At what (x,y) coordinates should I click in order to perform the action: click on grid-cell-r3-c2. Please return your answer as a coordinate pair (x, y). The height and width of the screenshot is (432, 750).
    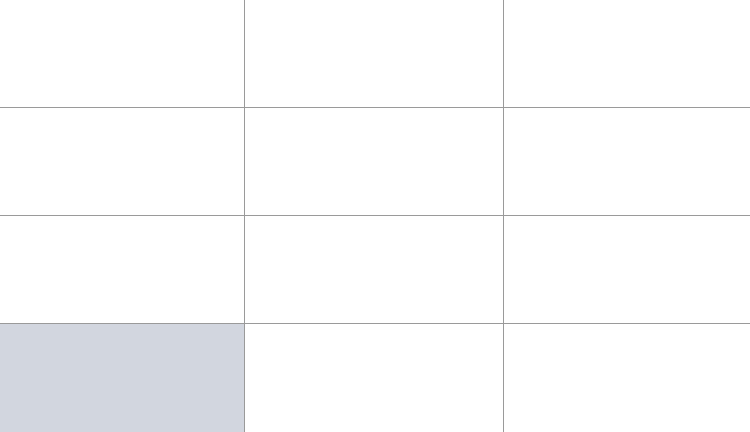
    Looking at the image, I should click on (627, 378).